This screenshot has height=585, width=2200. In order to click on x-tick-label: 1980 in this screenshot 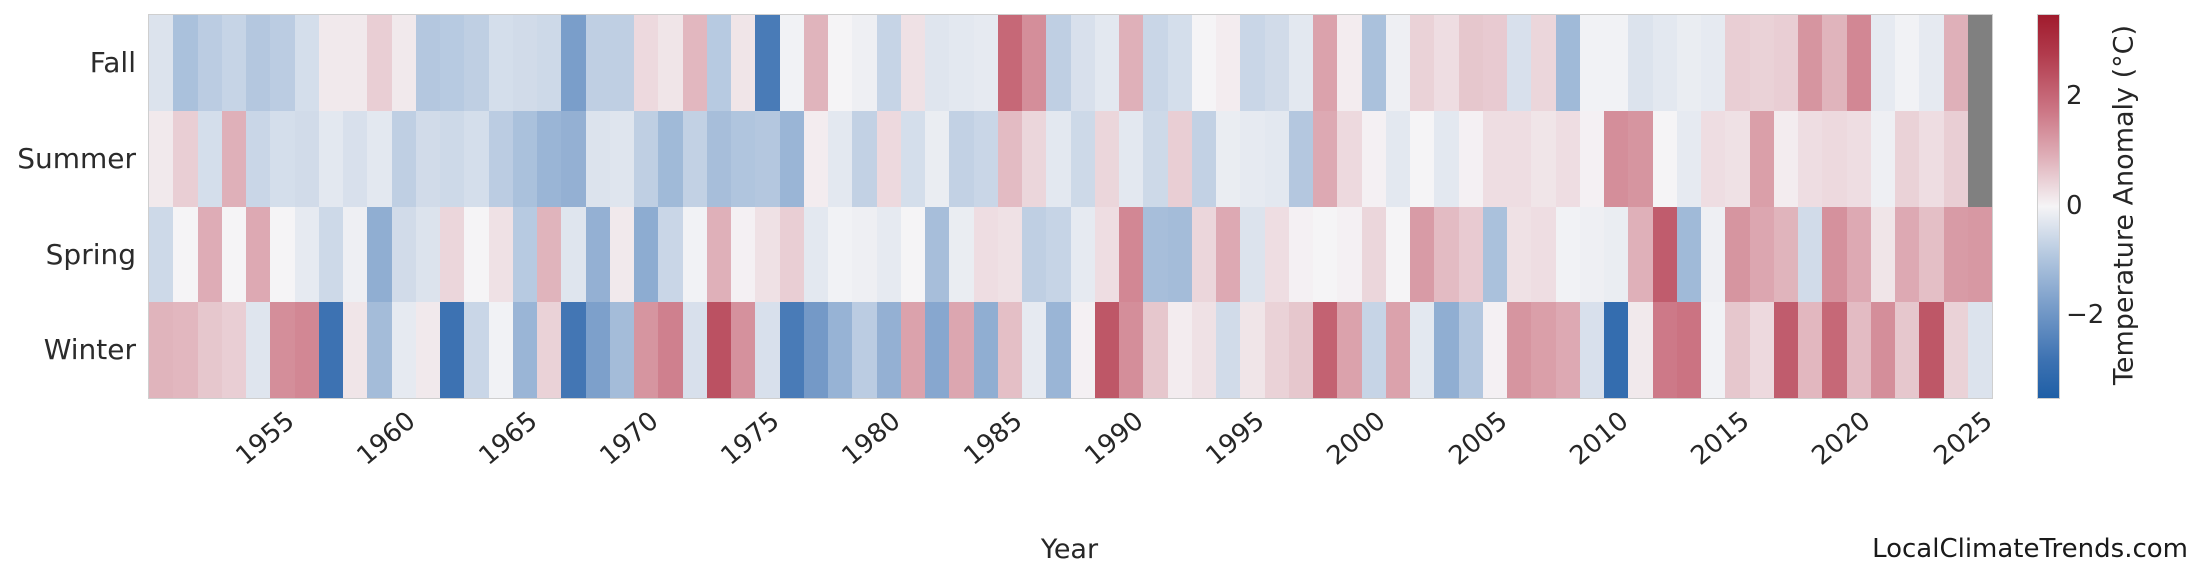, I will do `click(871, 439)`.